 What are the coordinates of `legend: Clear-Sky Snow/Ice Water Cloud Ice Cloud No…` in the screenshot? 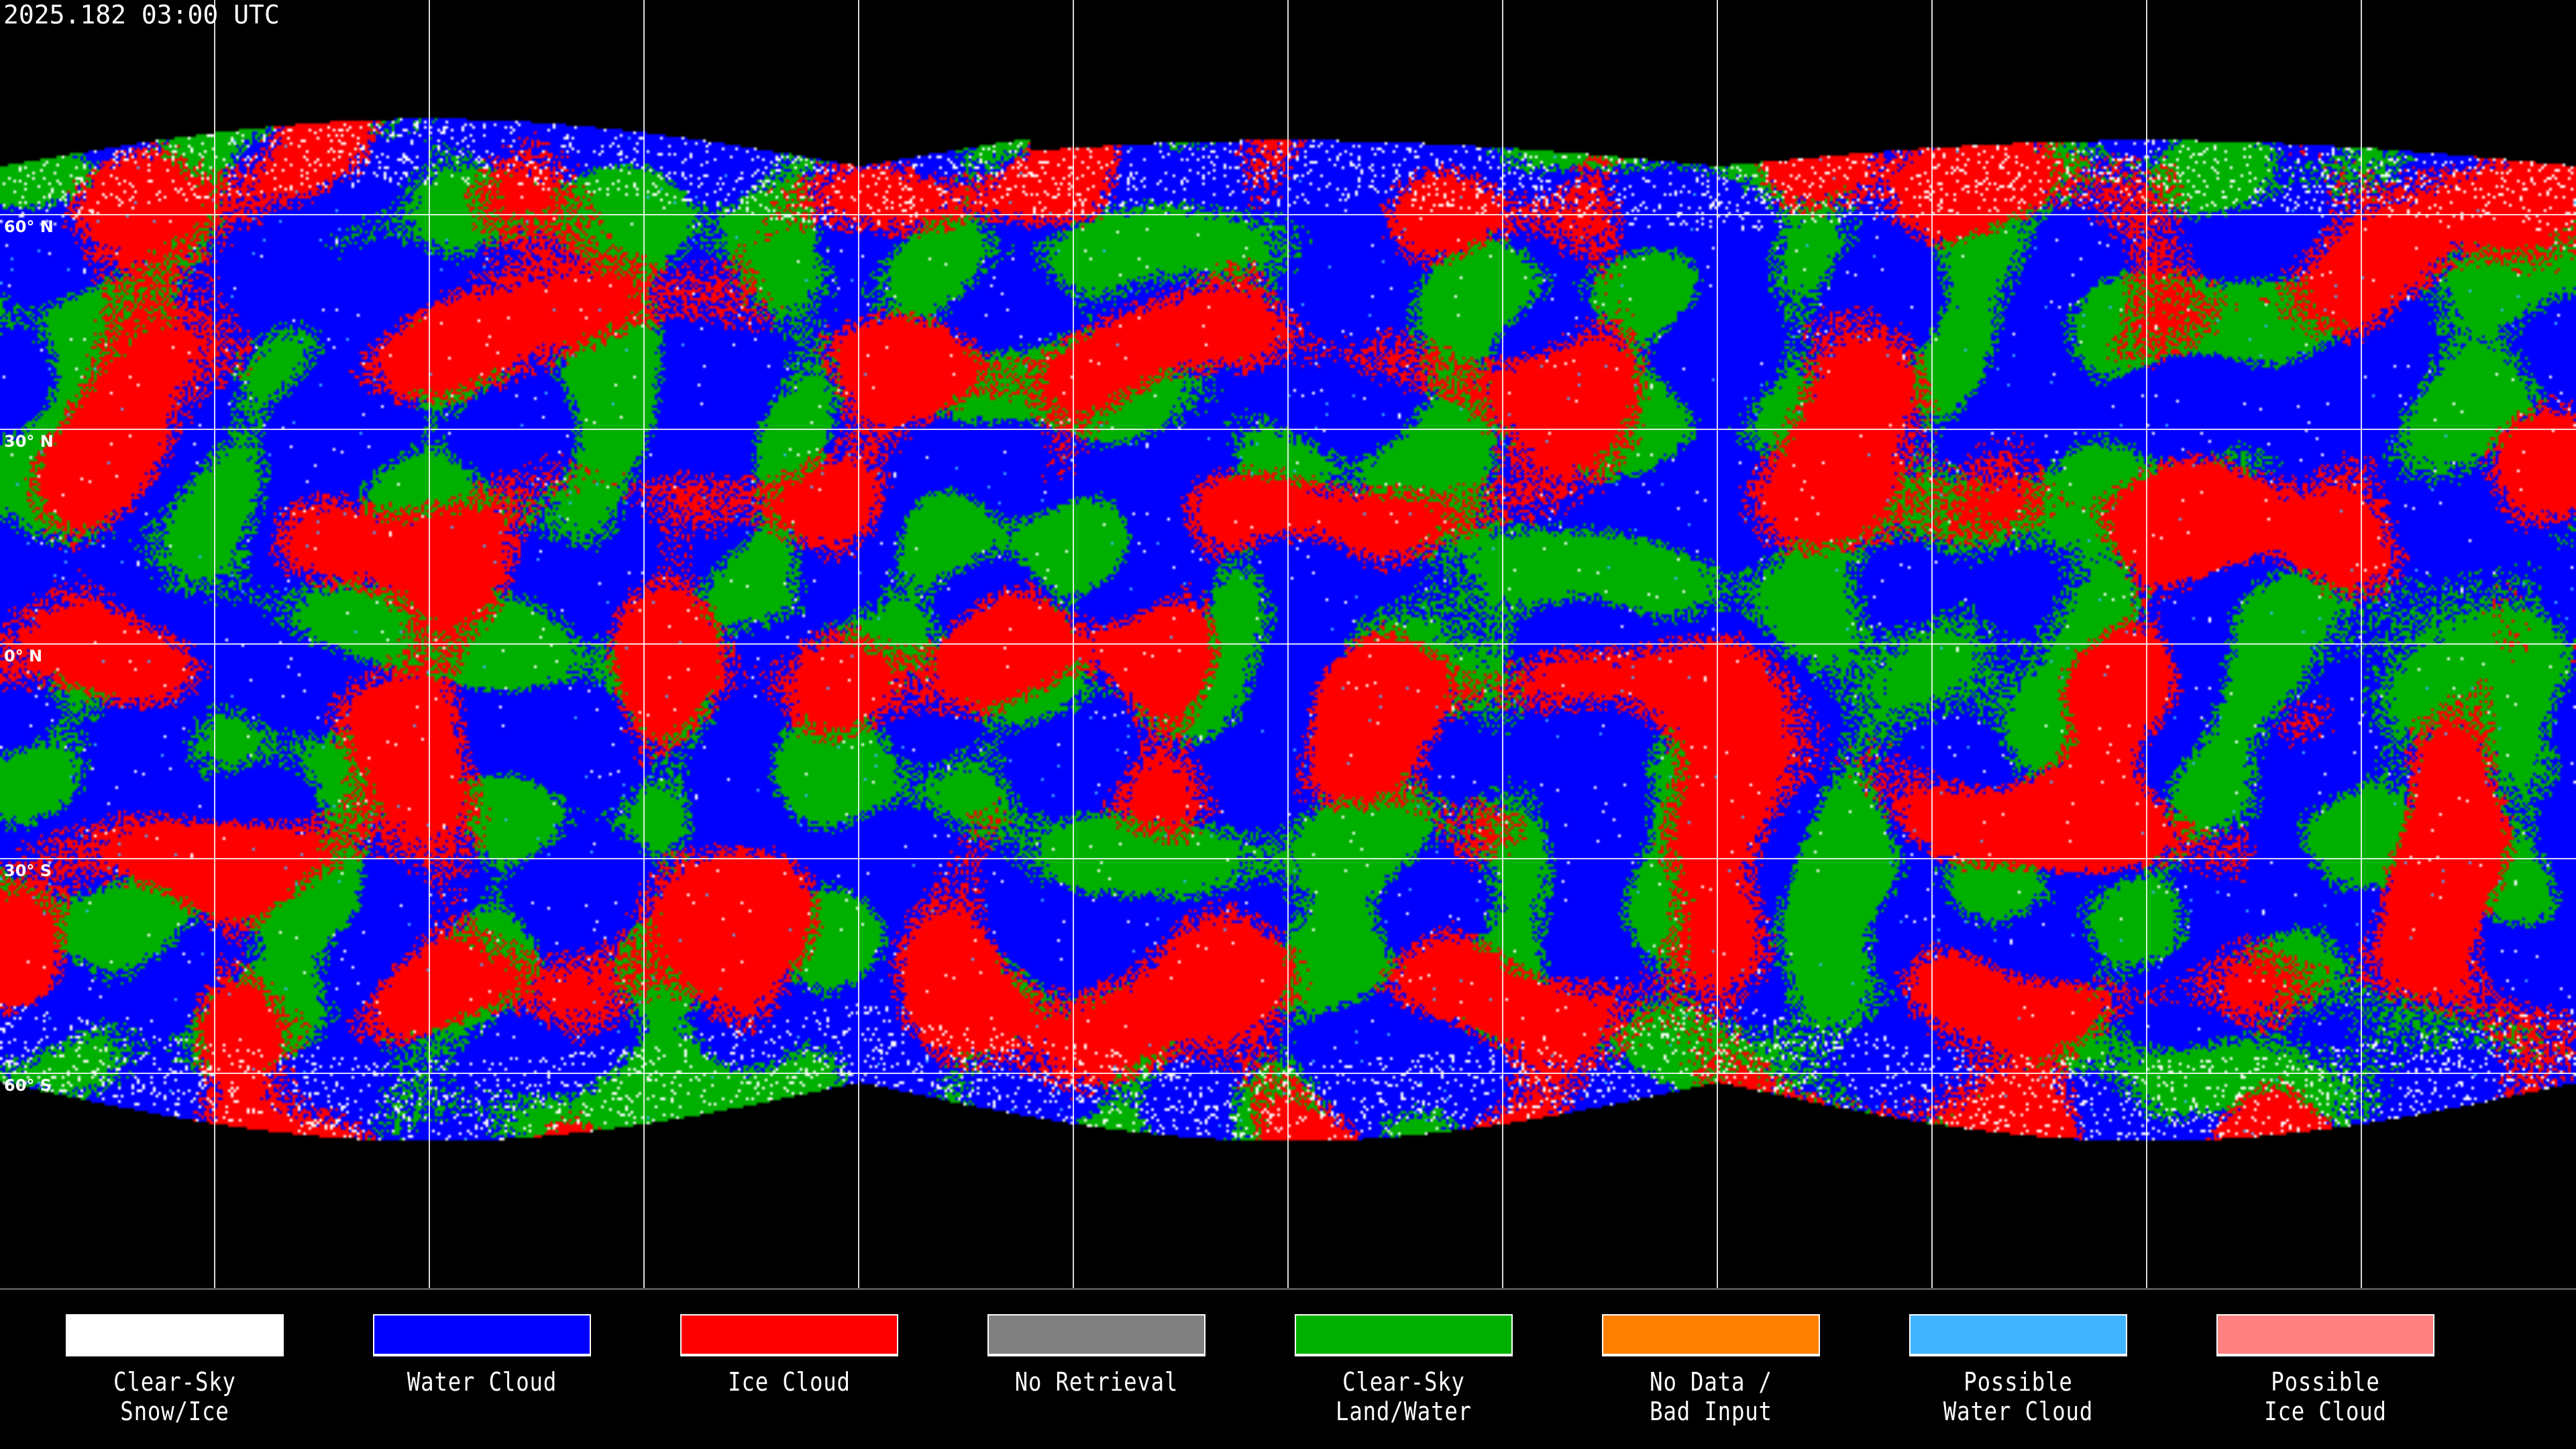 It's located at (1288, 1368).